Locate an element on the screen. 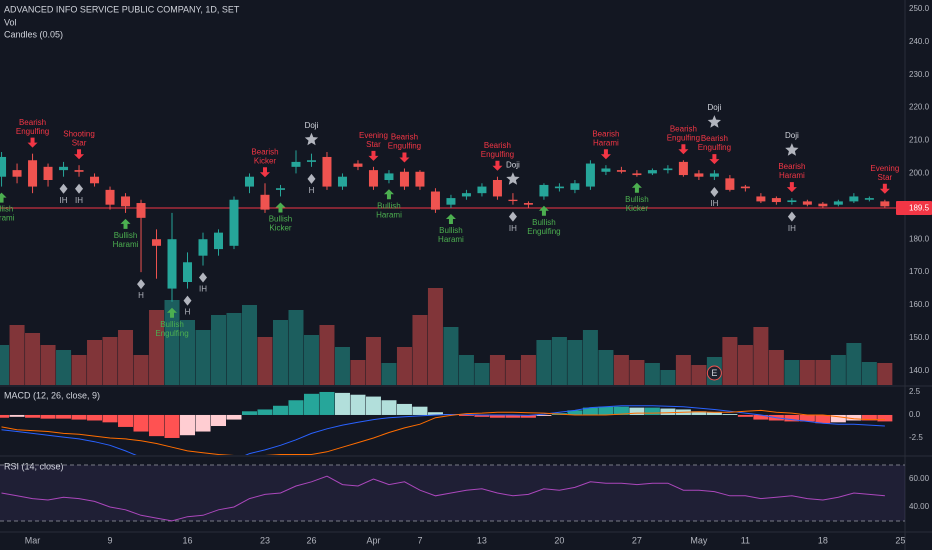 The height and width of the screenshot is (550, 932). x-tick-label: 7 is located at coordinates (419, 540).